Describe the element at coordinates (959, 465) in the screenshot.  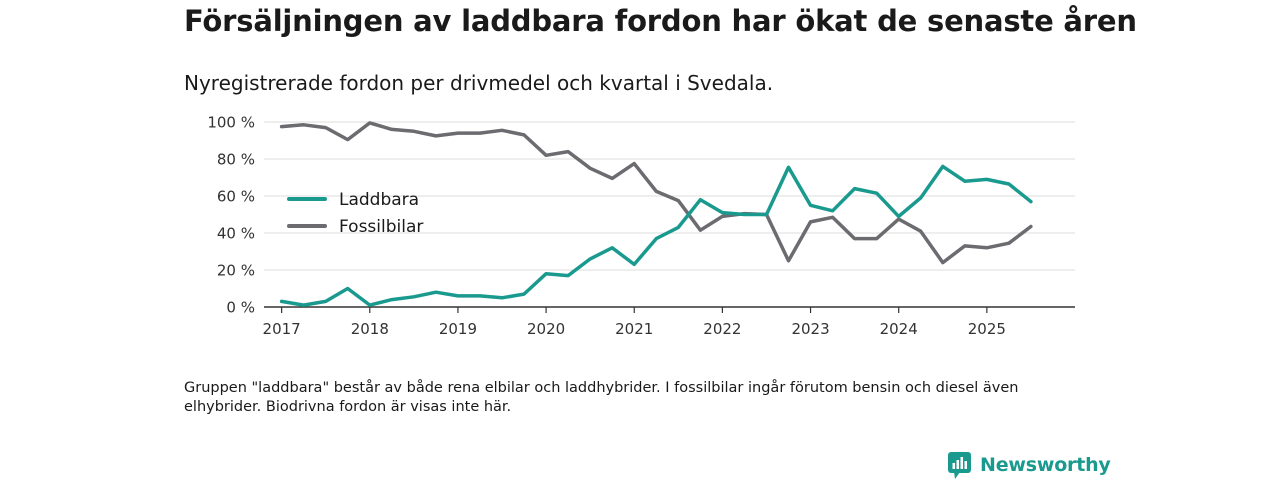
I see `newsworthy-icon` at that location.